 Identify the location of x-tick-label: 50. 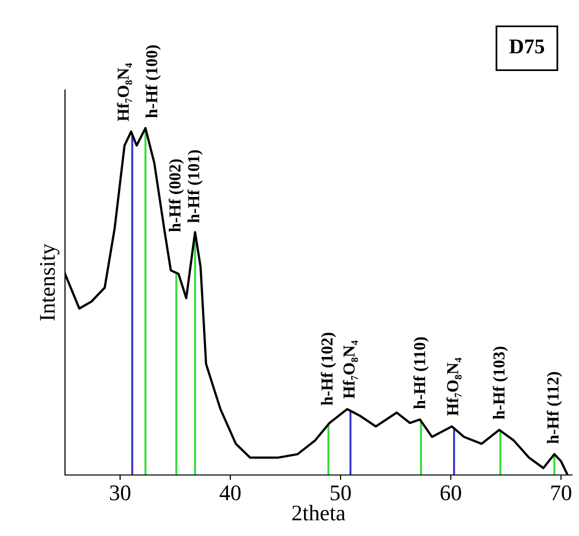
(340, 492).